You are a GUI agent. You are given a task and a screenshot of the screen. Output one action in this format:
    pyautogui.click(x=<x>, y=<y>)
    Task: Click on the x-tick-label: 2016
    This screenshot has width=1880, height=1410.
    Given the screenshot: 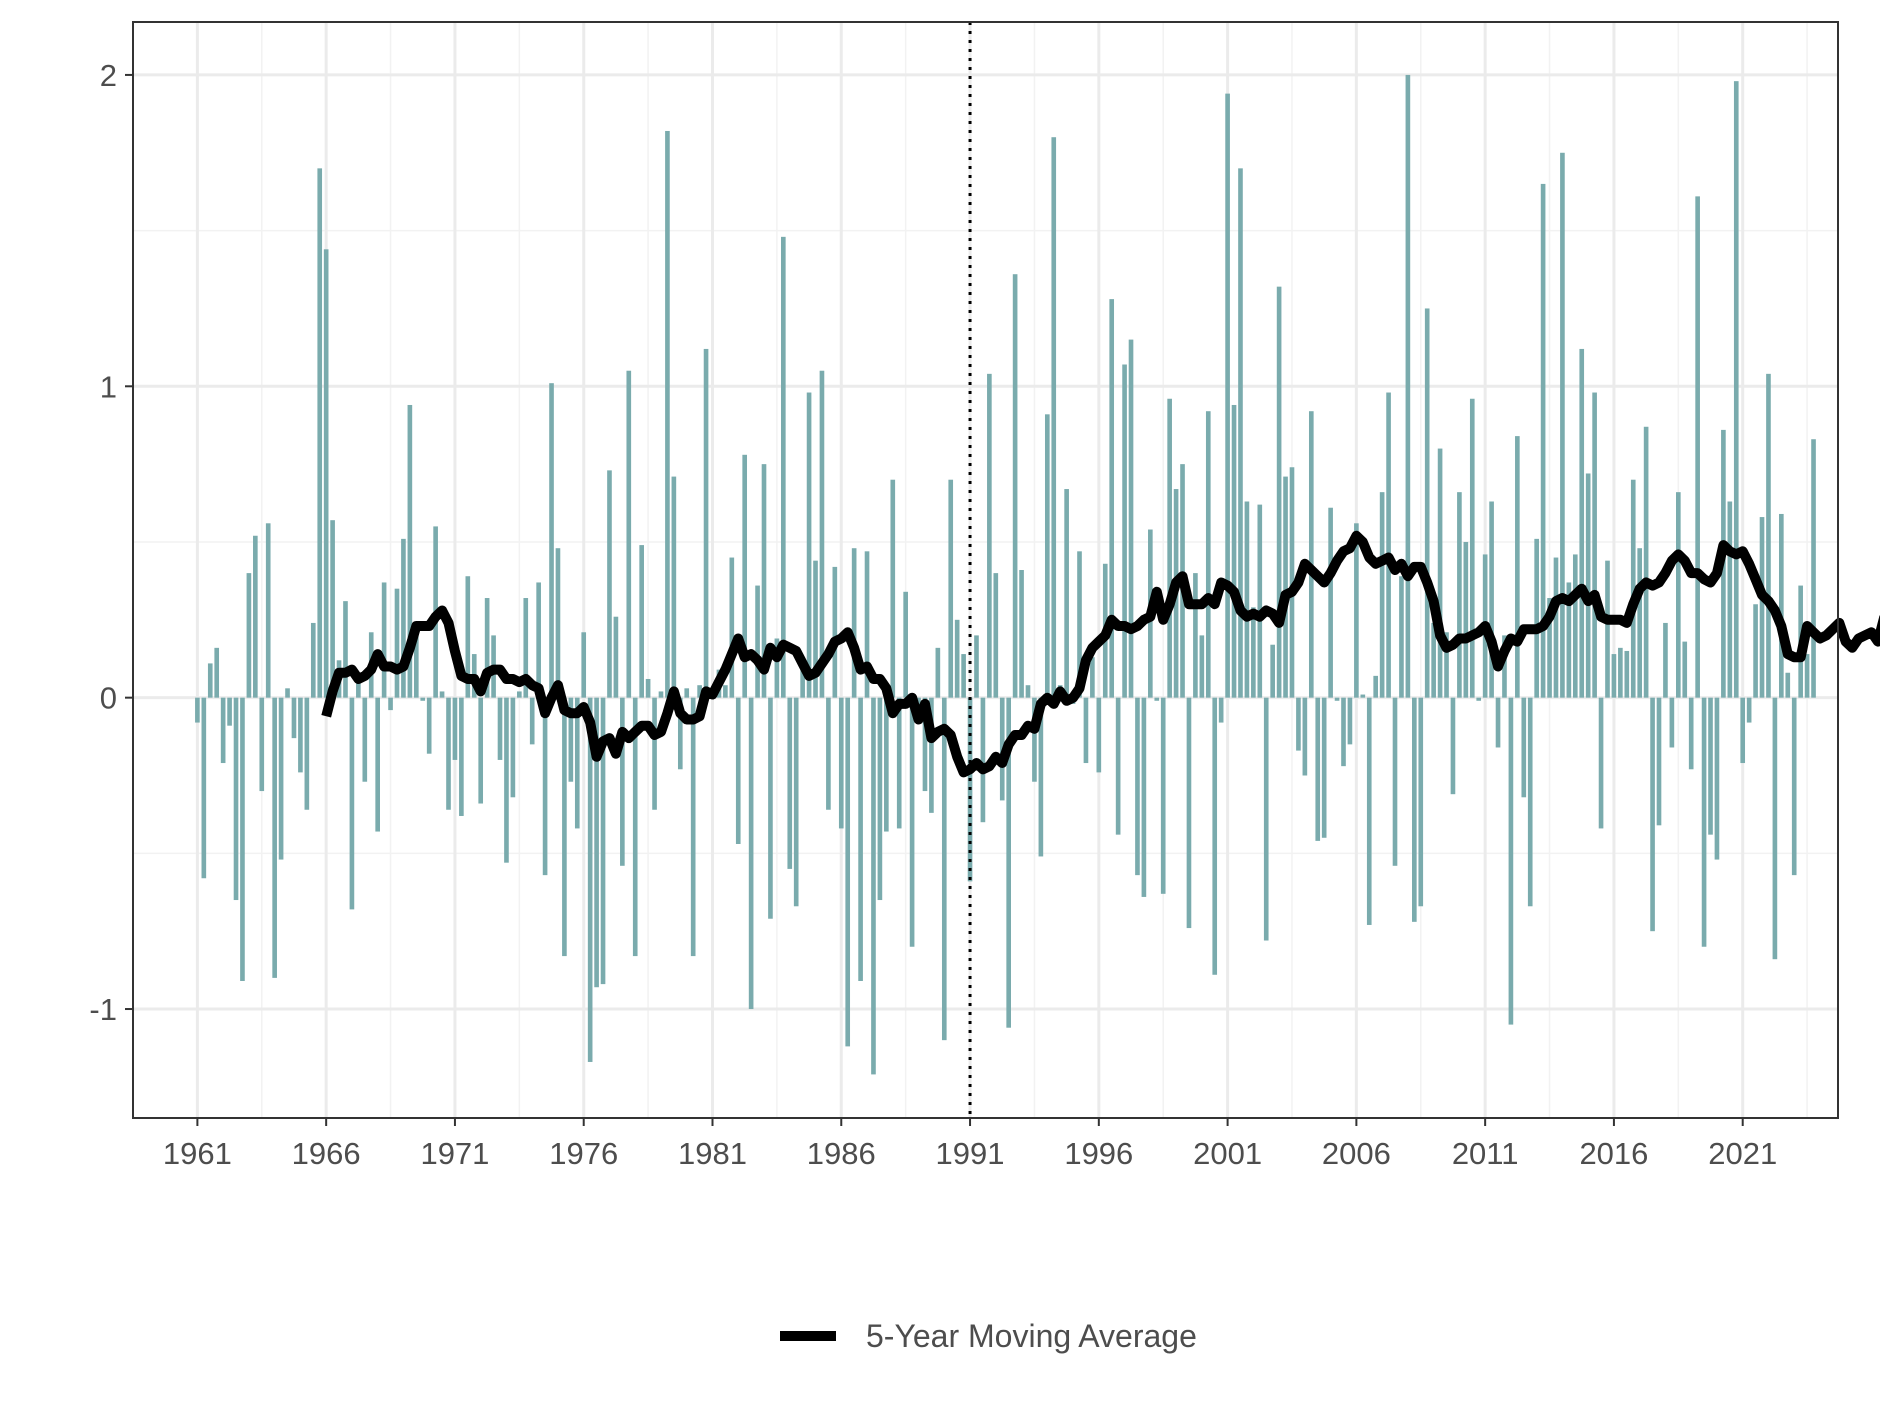 What is the action you would take?
    pyautogui.click(x=1613, y=1153)
    